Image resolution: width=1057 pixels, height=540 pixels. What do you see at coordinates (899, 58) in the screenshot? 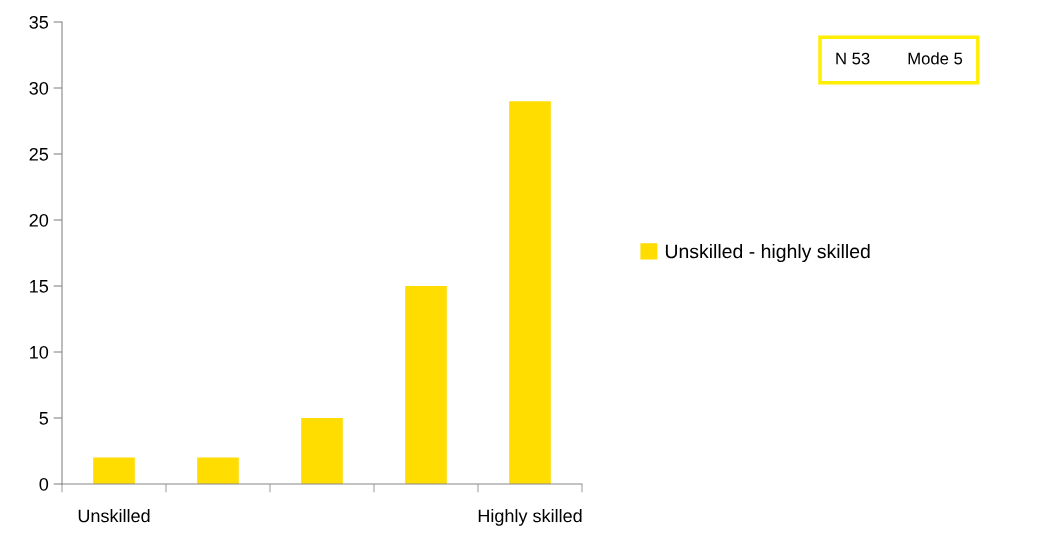
I see `text: N 53 Mode 5` at bounding box center [899, 58].